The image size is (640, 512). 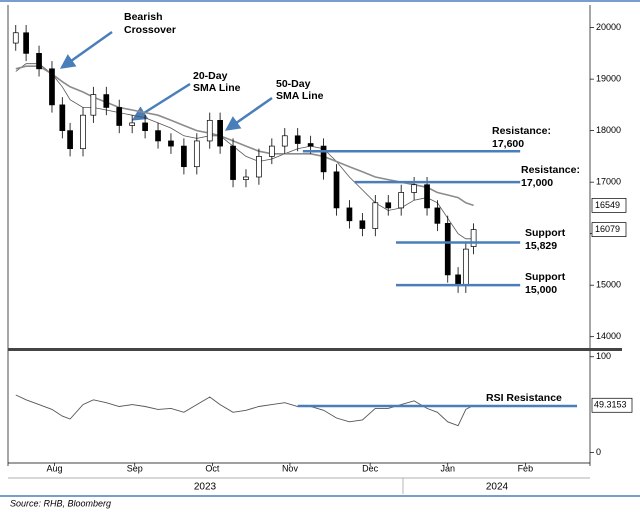 What do you see at coordinates (603, 356) in the screenshot?
I see `y-tick-label: 100` at bounding box center [603, 356].